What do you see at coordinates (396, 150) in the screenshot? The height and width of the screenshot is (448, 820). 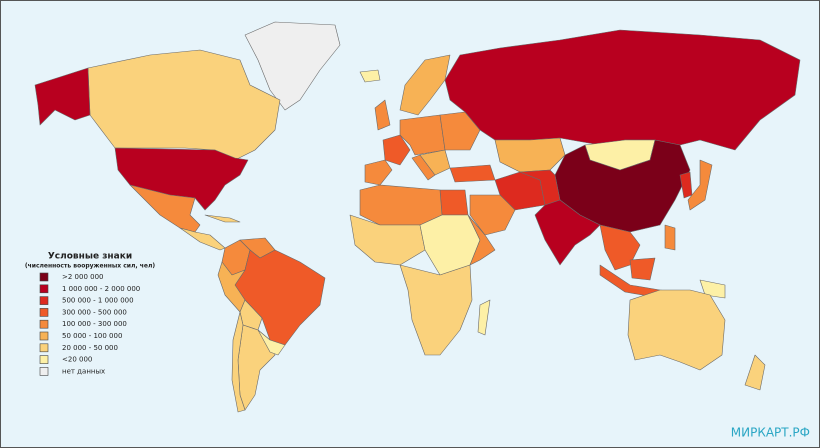 I see `france` at bounding box center [396, 150].